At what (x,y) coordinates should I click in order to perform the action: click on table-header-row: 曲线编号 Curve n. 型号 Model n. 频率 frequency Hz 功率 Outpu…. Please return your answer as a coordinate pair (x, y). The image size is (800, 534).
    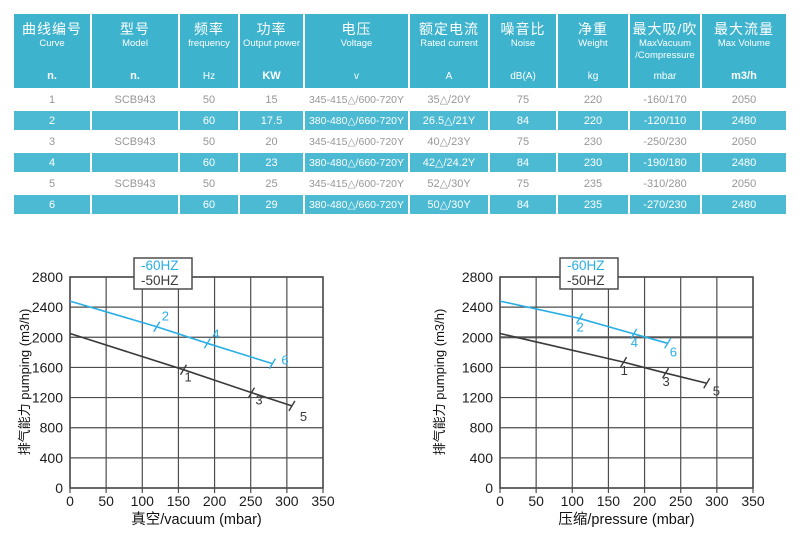
    Looking at the image, I should click on (400, 51).